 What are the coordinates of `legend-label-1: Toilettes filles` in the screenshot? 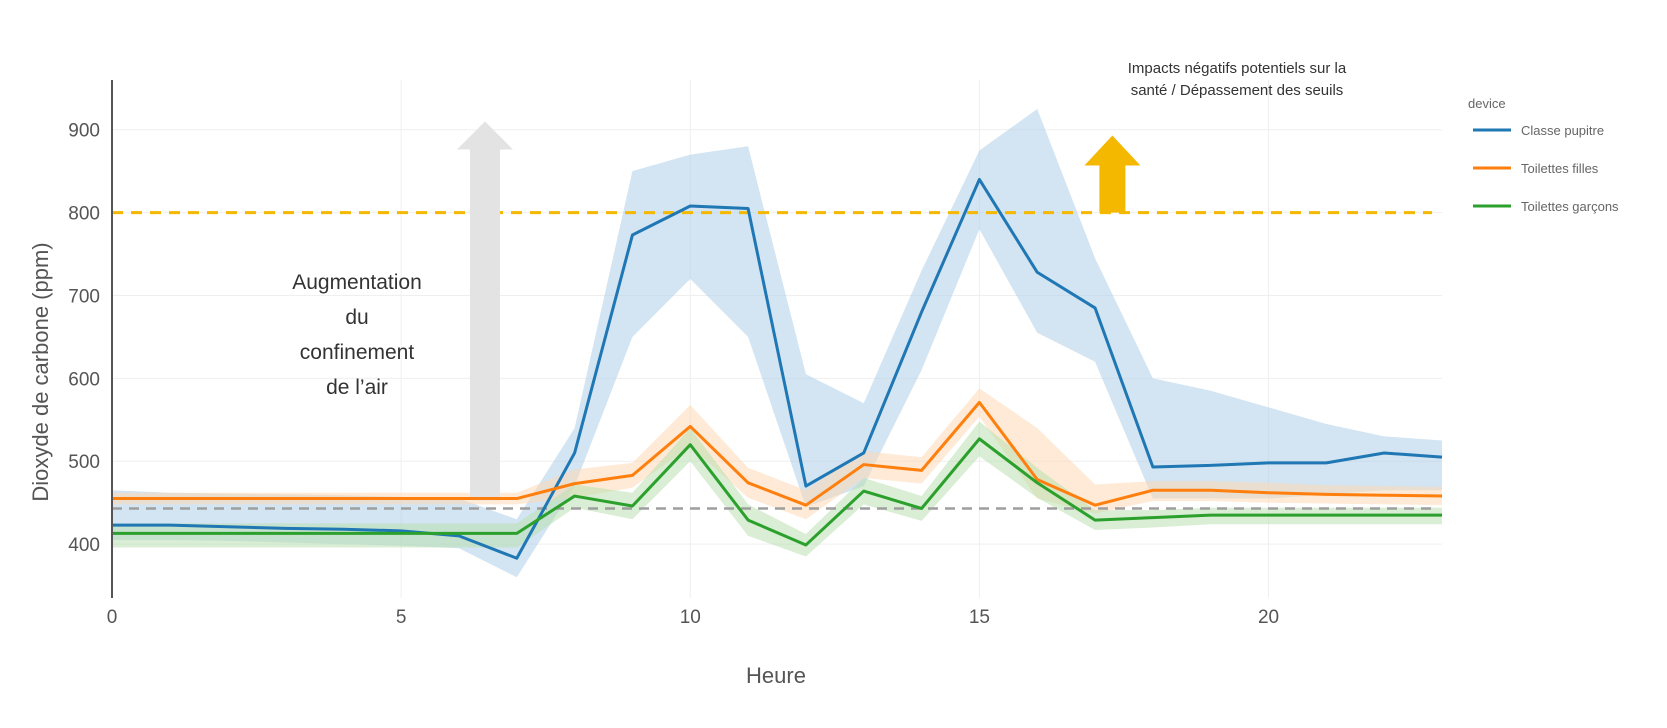 It's located at (1560, 168).